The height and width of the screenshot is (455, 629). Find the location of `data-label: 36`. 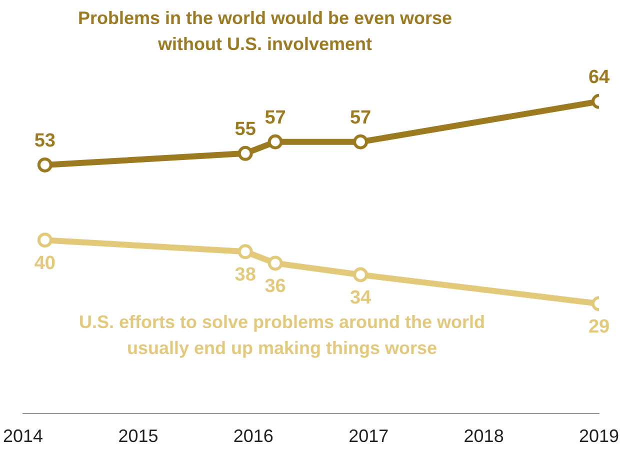

data-label: 36 is located at coordinates (275, 286).